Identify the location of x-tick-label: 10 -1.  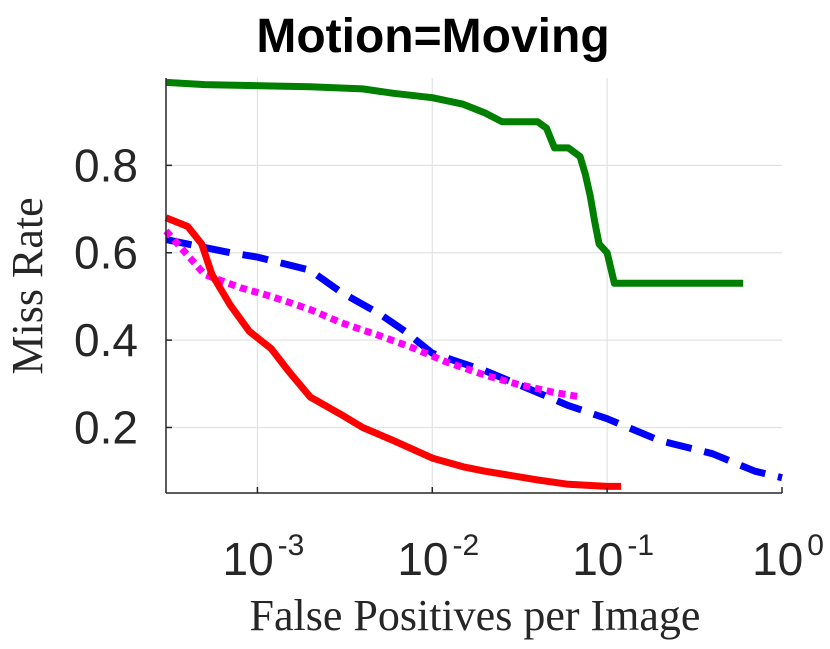
(613, 557).